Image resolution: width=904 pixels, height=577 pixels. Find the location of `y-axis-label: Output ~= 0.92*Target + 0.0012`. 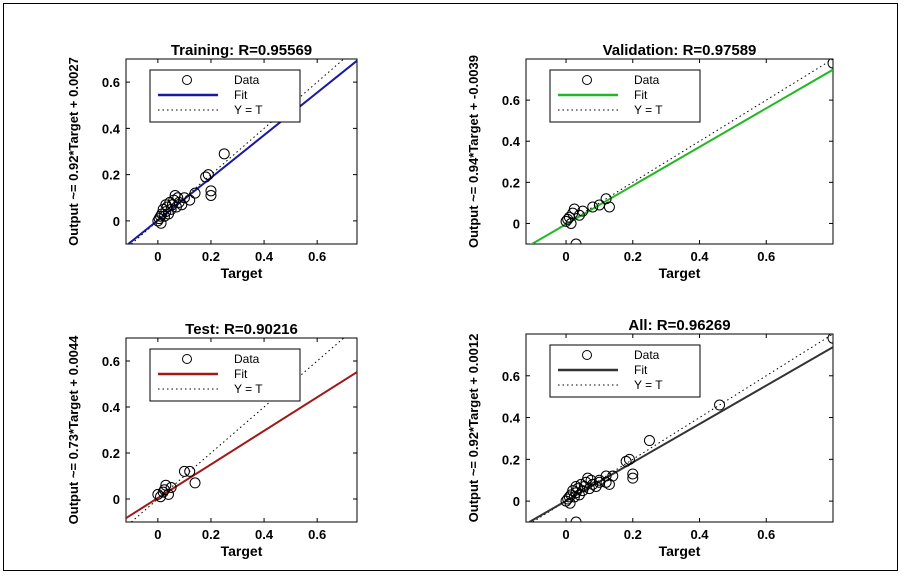

y-axis-label: Output ~= 0.92*Target + 0.0012 is located at coordinates (473, 428).